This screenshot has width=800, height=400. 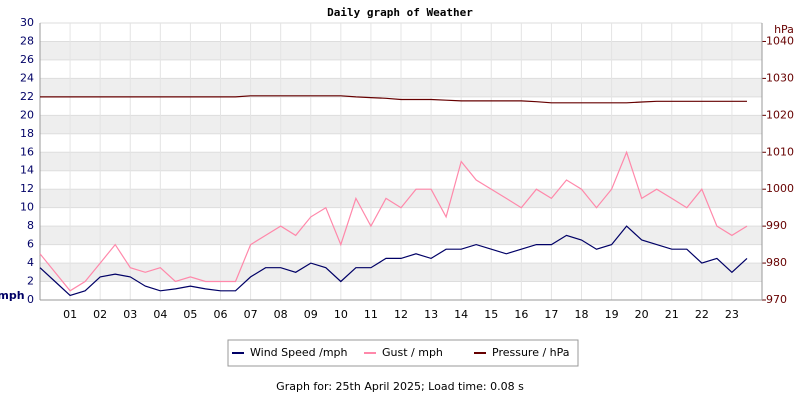 What do you see at coordinates (732, 314) in the screenshot?
I see `x-tick-label: 23` at bounding box center [732, 314].